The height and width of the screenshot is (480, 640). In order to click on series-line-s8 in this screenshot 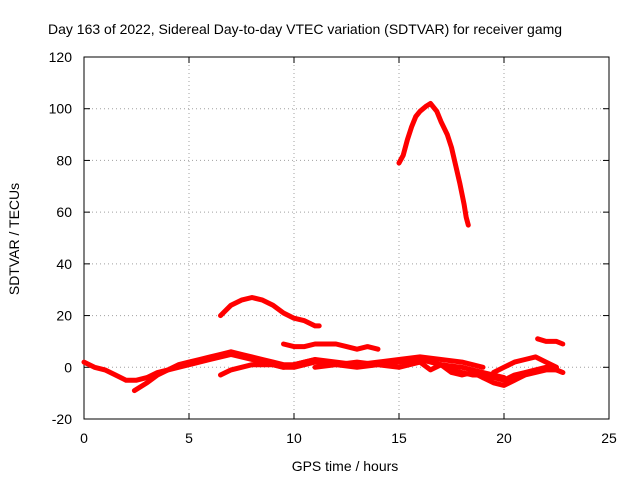, I will do `click(331, 346)`.